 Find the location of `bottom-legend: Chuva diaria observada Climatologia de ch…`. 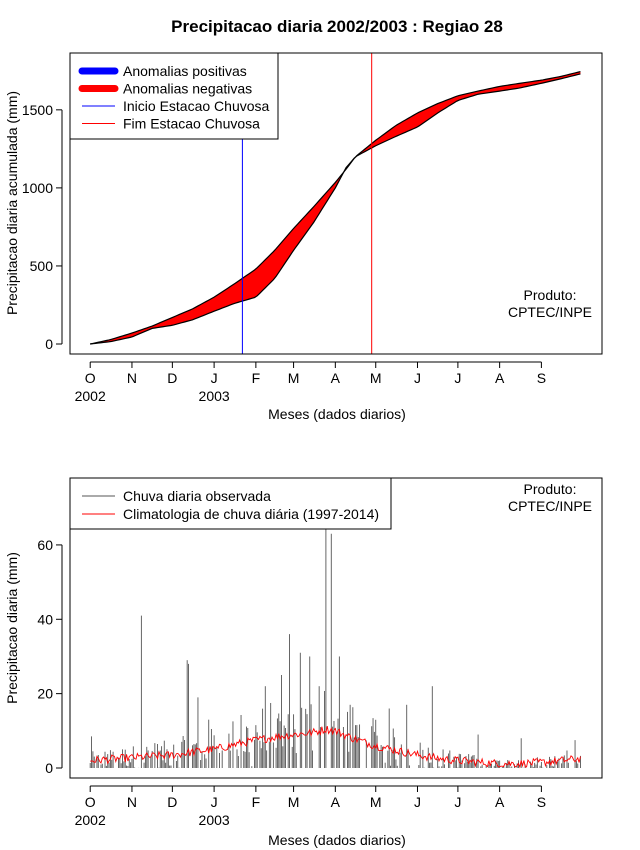

bottom-legend: Chuva diaria observada Climatologia de ch… is located at coordinates (230, 503).